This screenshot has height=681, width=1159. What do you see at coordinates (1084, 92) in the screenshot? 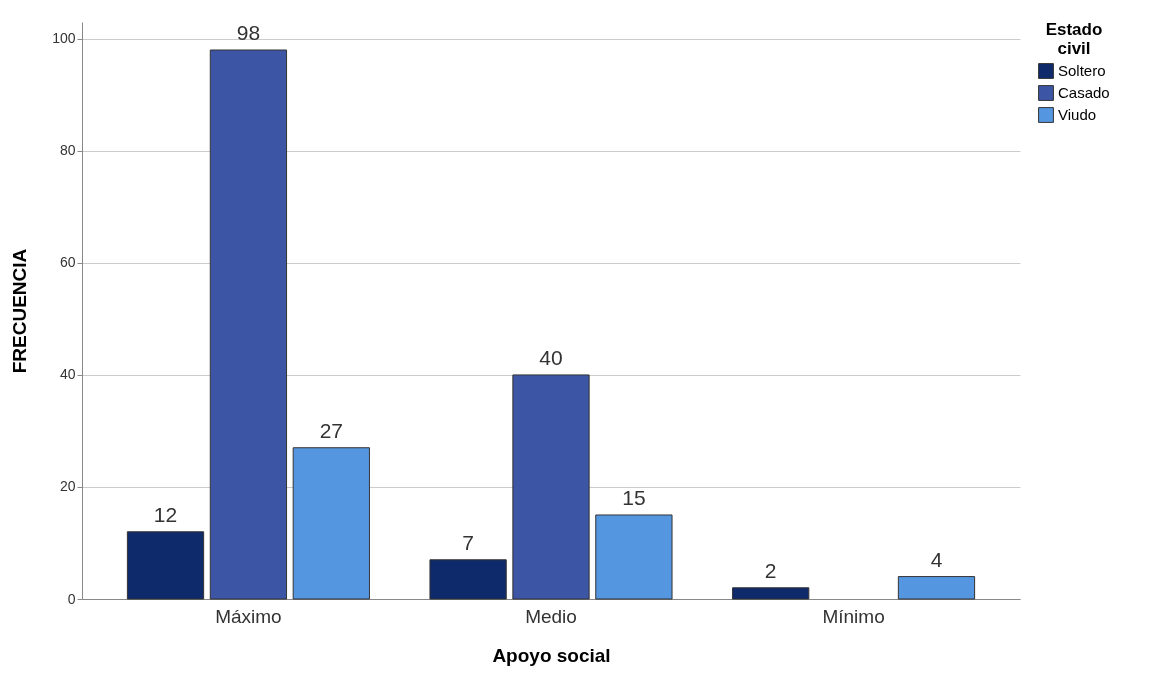
I see `legend-label: Casado` at bounding box center [1084, 92].